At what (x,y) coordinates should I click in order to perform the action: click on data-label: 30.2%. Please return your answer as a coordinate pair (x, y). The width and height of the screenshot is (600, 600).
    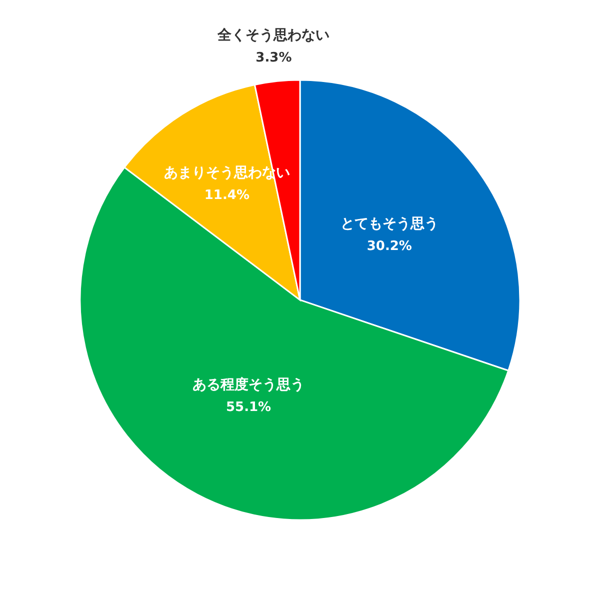
    Looking at the image, I should click on (389, 246).